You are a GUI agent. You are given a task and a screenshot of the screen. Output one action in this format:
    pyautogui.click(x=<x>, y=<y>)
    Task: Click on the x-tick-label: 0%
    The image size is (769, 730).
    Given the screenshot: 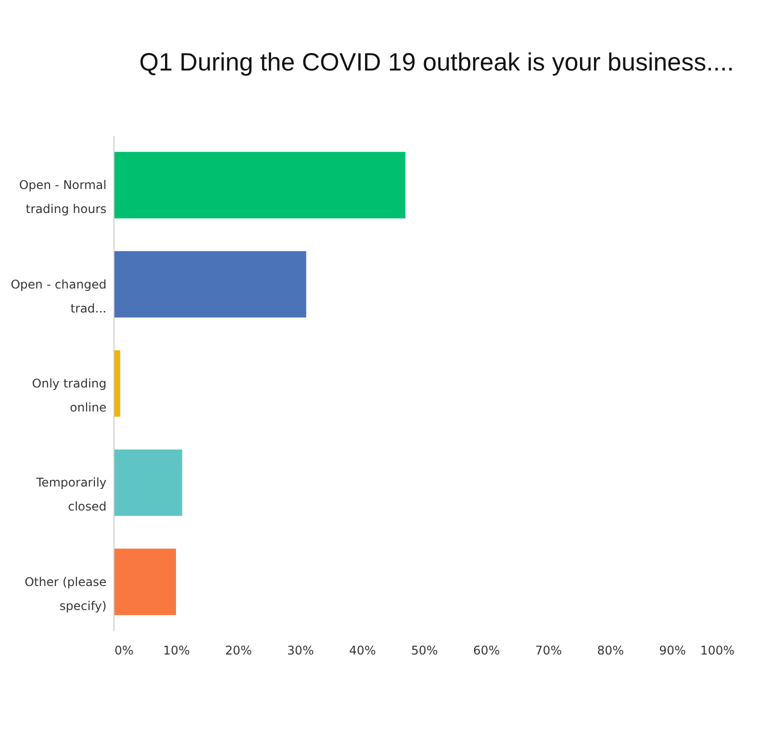 What is the action you would take?
    pyautogui.click(x=124, y=651)
    